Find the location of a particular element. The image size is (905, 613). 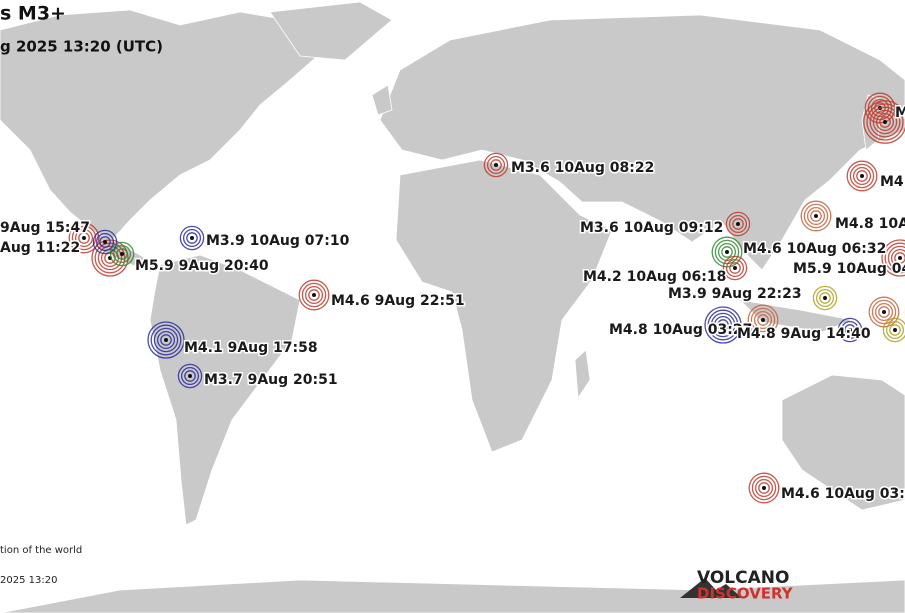

quake-label: M4.8 10Aug 03:27 is located at coordinates (680, 330).